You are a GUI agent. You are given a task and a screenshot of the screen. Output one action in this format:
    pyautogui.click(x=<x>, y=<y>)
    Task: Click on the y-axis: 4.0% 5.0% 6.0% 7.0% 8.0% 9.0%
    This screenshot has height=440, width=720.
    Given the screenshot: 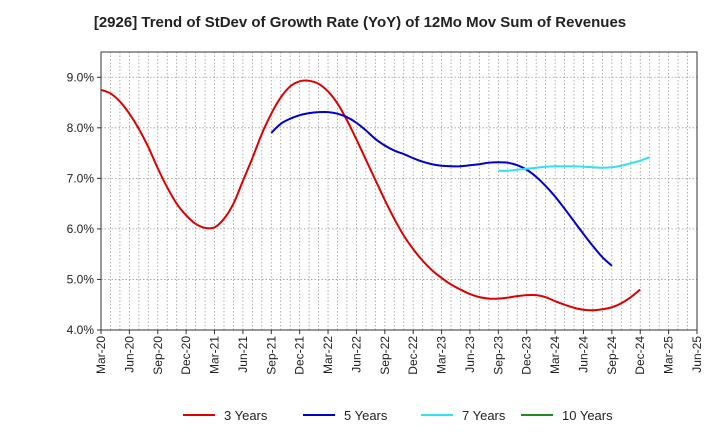 What is the action you would take?
    pyautogui.click(x=84, y=203)
    